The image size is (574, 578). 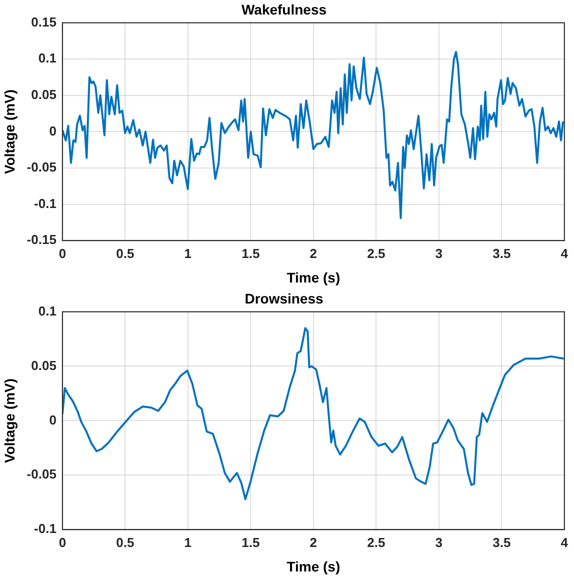 What do you see at coordinates (284, 298) in the screenshot?
I see `chart-title: Drowsiness` at bounding box center [284, 298].